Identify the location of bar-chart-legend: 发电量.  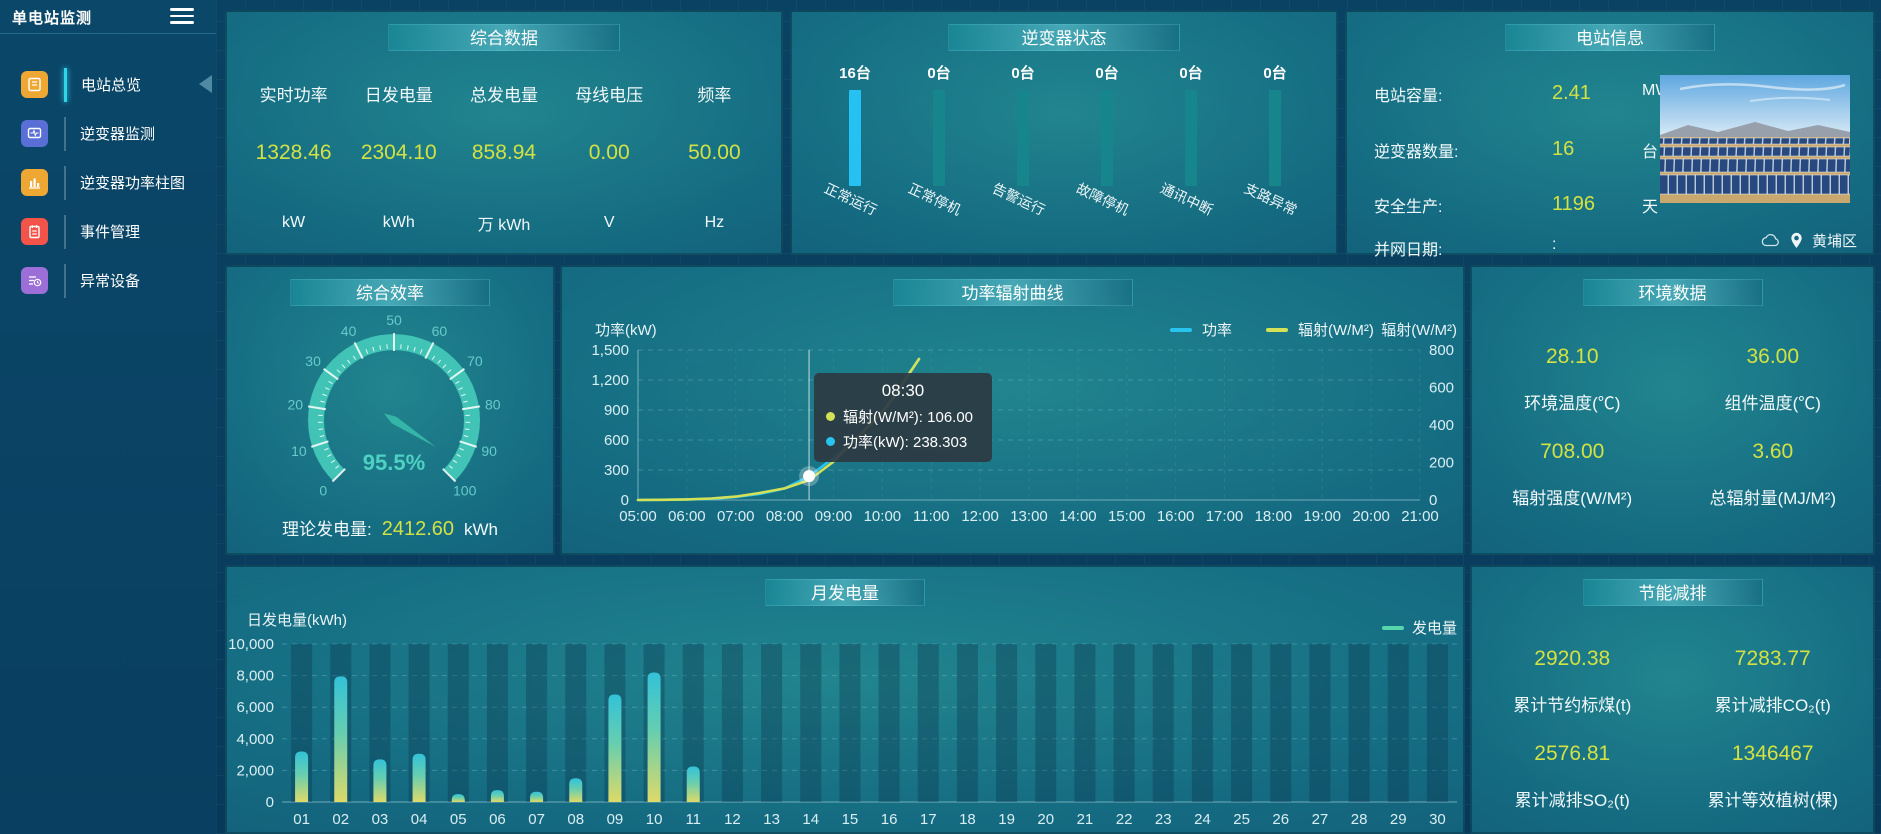
(1419, 627).